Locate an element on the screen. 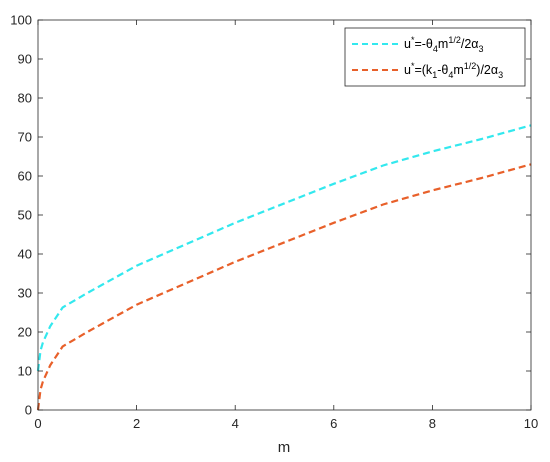 The image size is (550, 462). y-tick-label: 80 is located at coordinates (25, 98).